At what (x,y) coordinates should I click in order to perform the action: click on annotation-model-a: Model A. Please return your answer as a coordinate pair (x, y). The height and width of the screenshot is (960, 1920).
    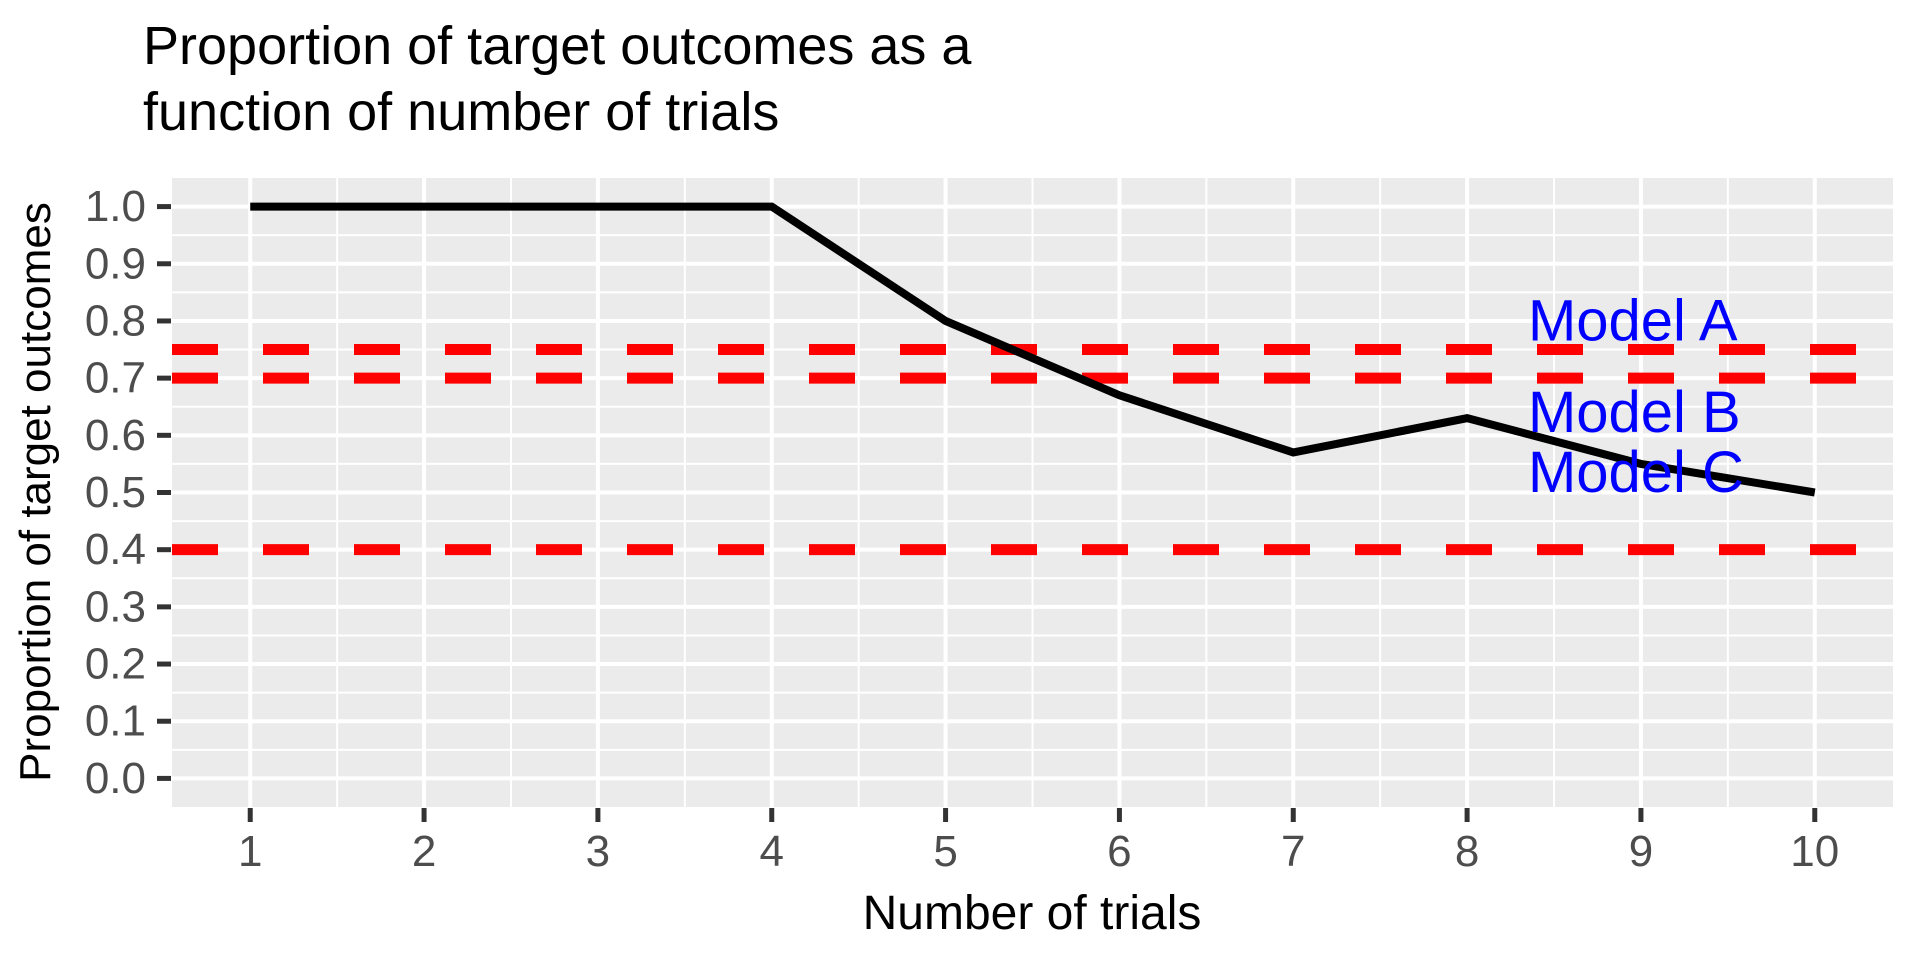
    Looking at the image, I should click on (1633, 320).